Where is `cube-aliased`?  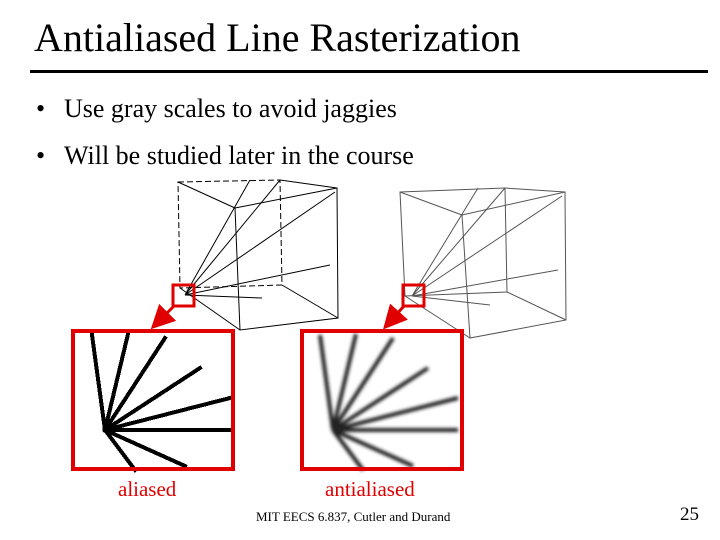 cube-aliased is located at coordinates (258, 255).